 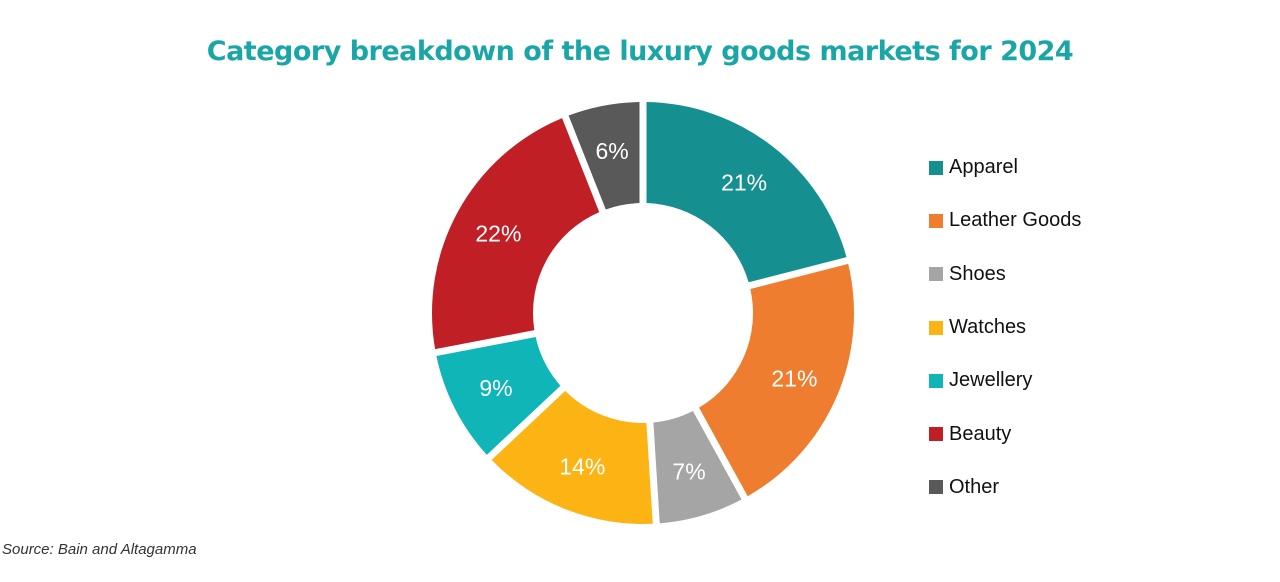 I want to click on slice-label-leather-goods: 21%, so click(x=794, y=379).